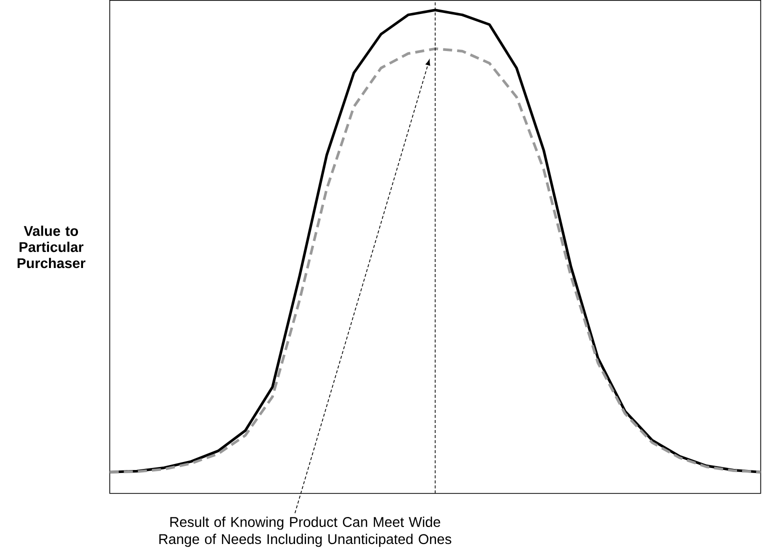 Image resolution: width=762 pixels, height=550 pixels. Describe the element at coordinates (52, 247) in the screenshot. I see `y-axis-title: Value to Particular Purchaser` at that location.